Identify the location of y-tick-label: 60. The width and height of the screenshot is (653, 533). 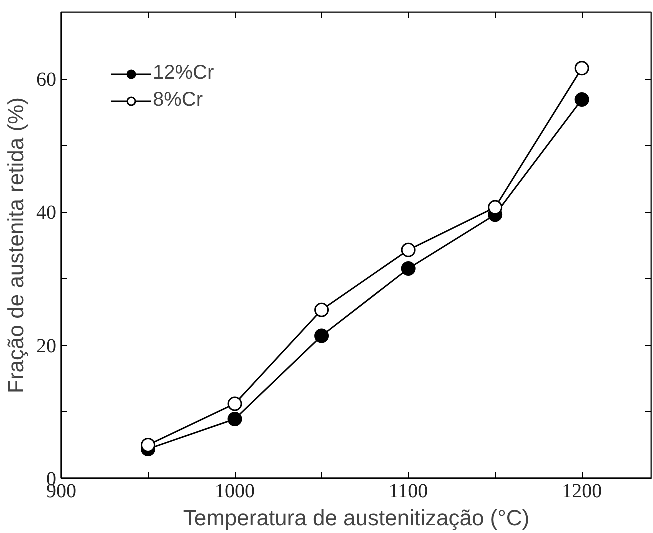
(46, 80).